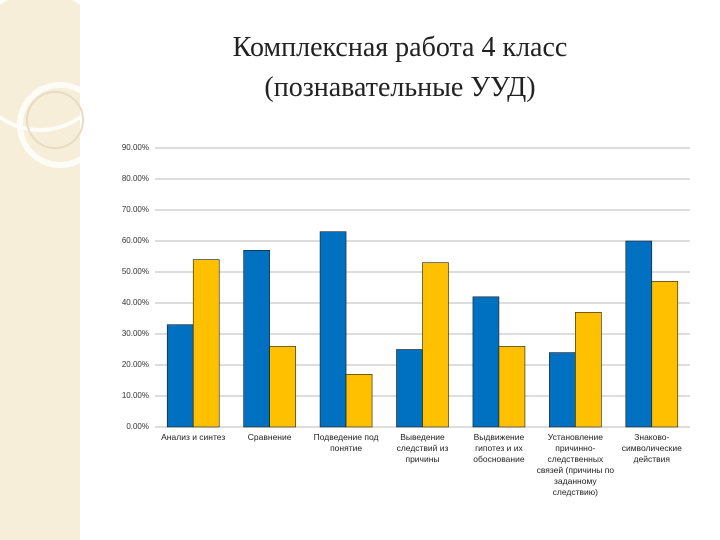 The height and width of the screenshot is (540, 720). What do you see at coordinates (193, 437) in the screenshot?
I see `x-tick-label: Анализ и синтез` at bounding box center [193, 437].